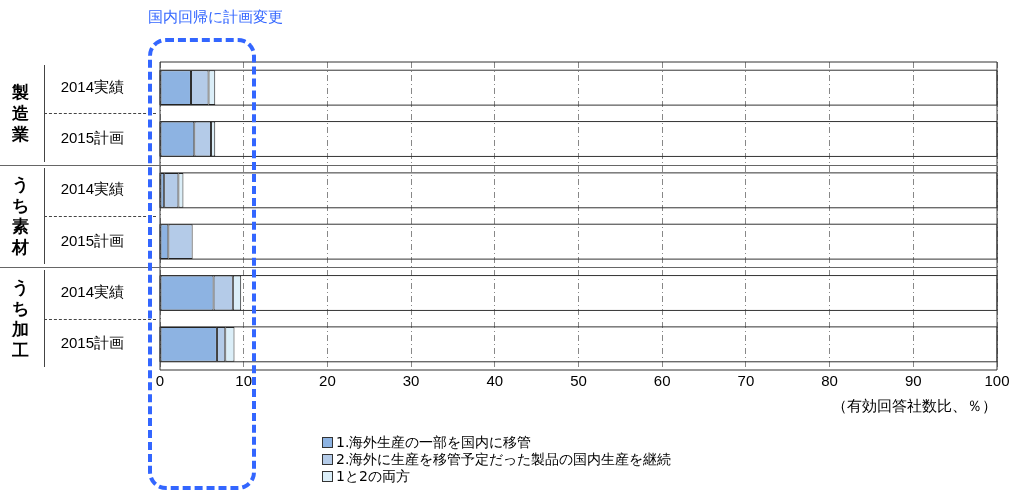 The height and width of the screenshot is (490, 1013). Describe the element at coordinates (662, 381) in the screenshot. I see `x-tick-label: 60` at that location.